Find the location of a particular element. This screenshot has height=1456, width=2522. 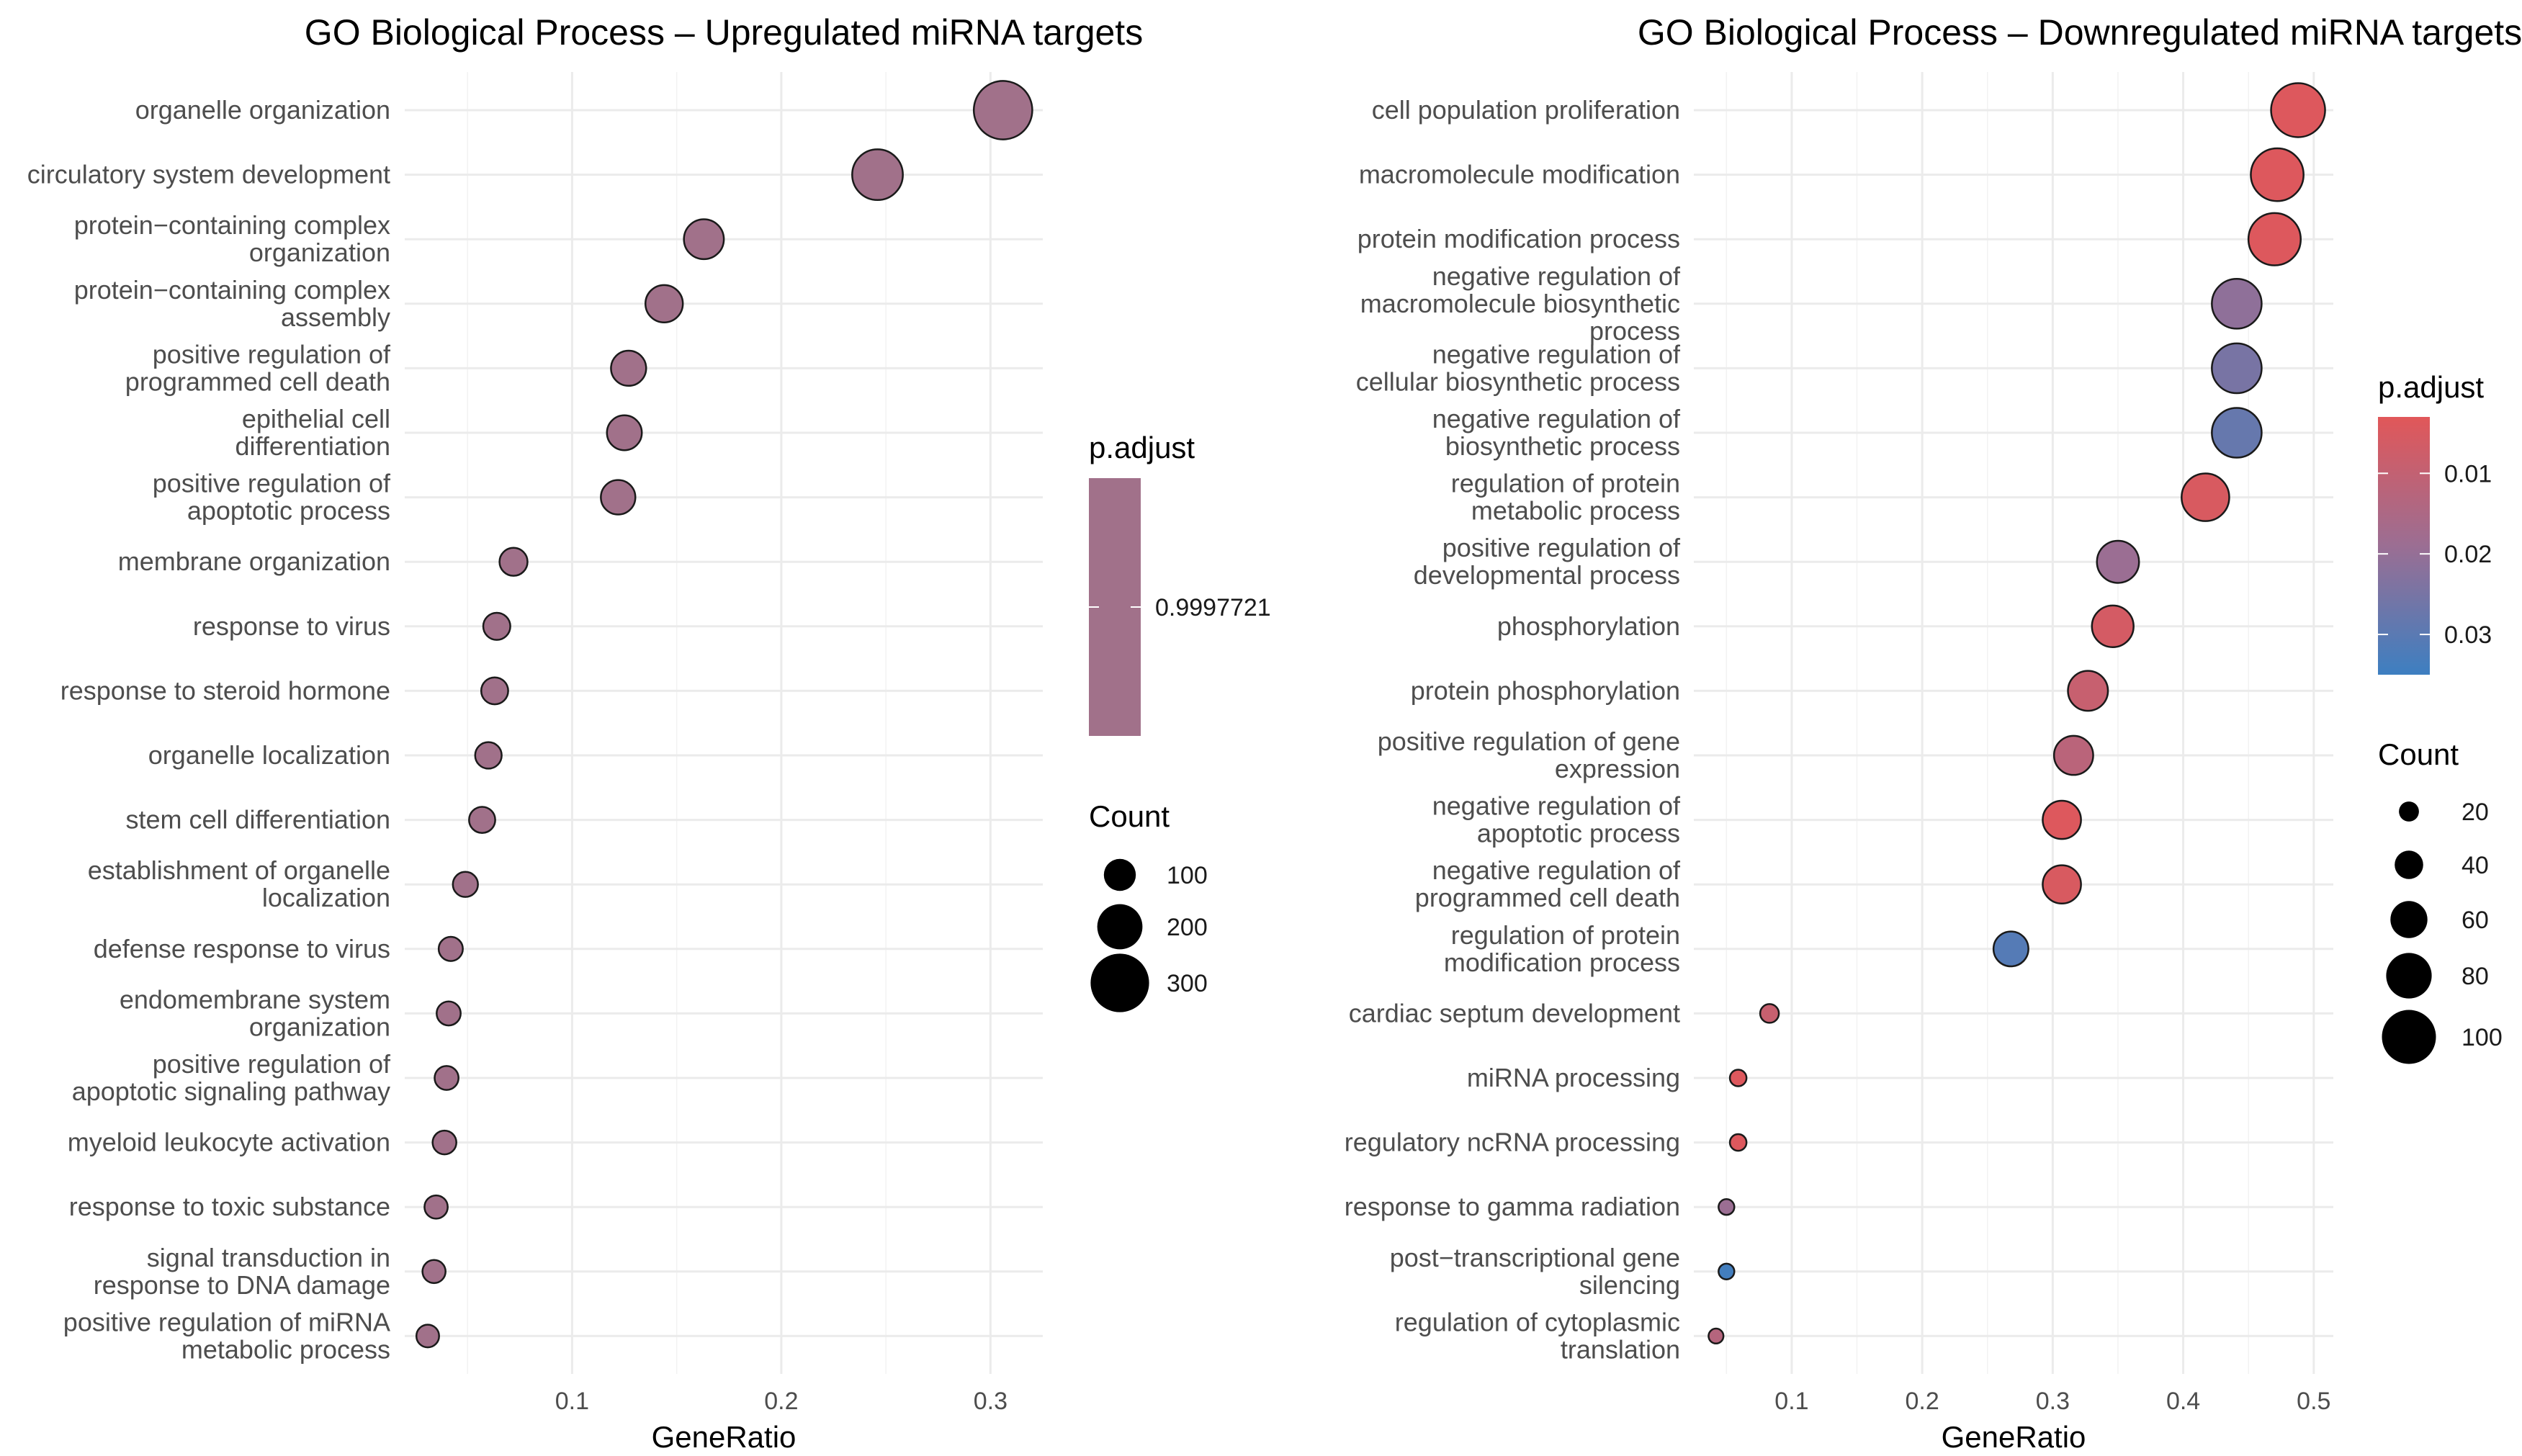

downregulated-x-tick-label: 0.3 is located at coordinates (2053, 1401).